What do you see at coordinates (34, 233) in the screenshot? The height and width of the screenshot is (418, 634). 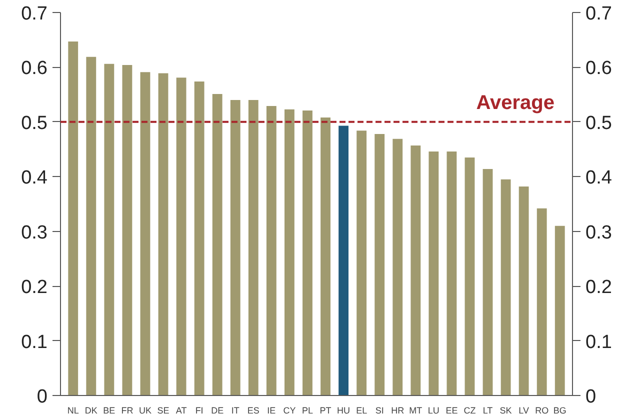 I see `y-tick-label: 0.3` at bounding box center [34, 233].